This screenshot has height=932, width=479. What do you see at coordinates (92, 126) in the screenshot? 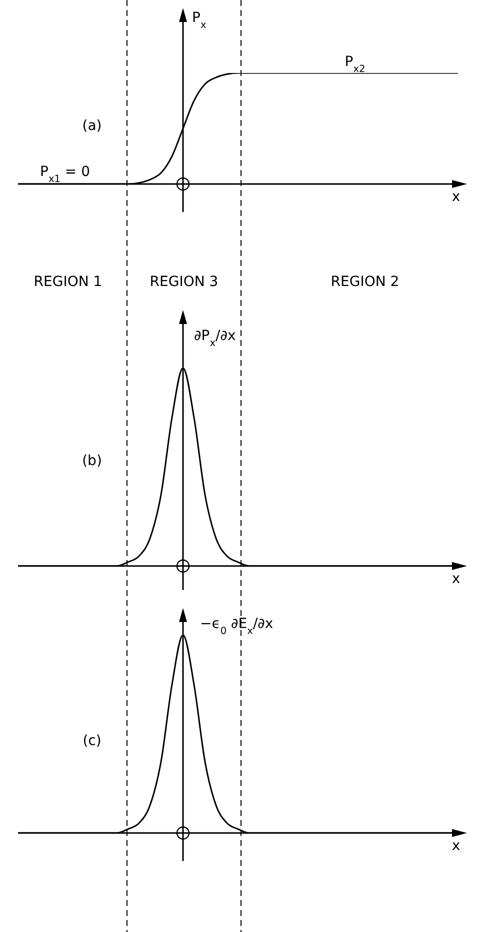
I see `text: (a)` at bounding box center [92, 126].